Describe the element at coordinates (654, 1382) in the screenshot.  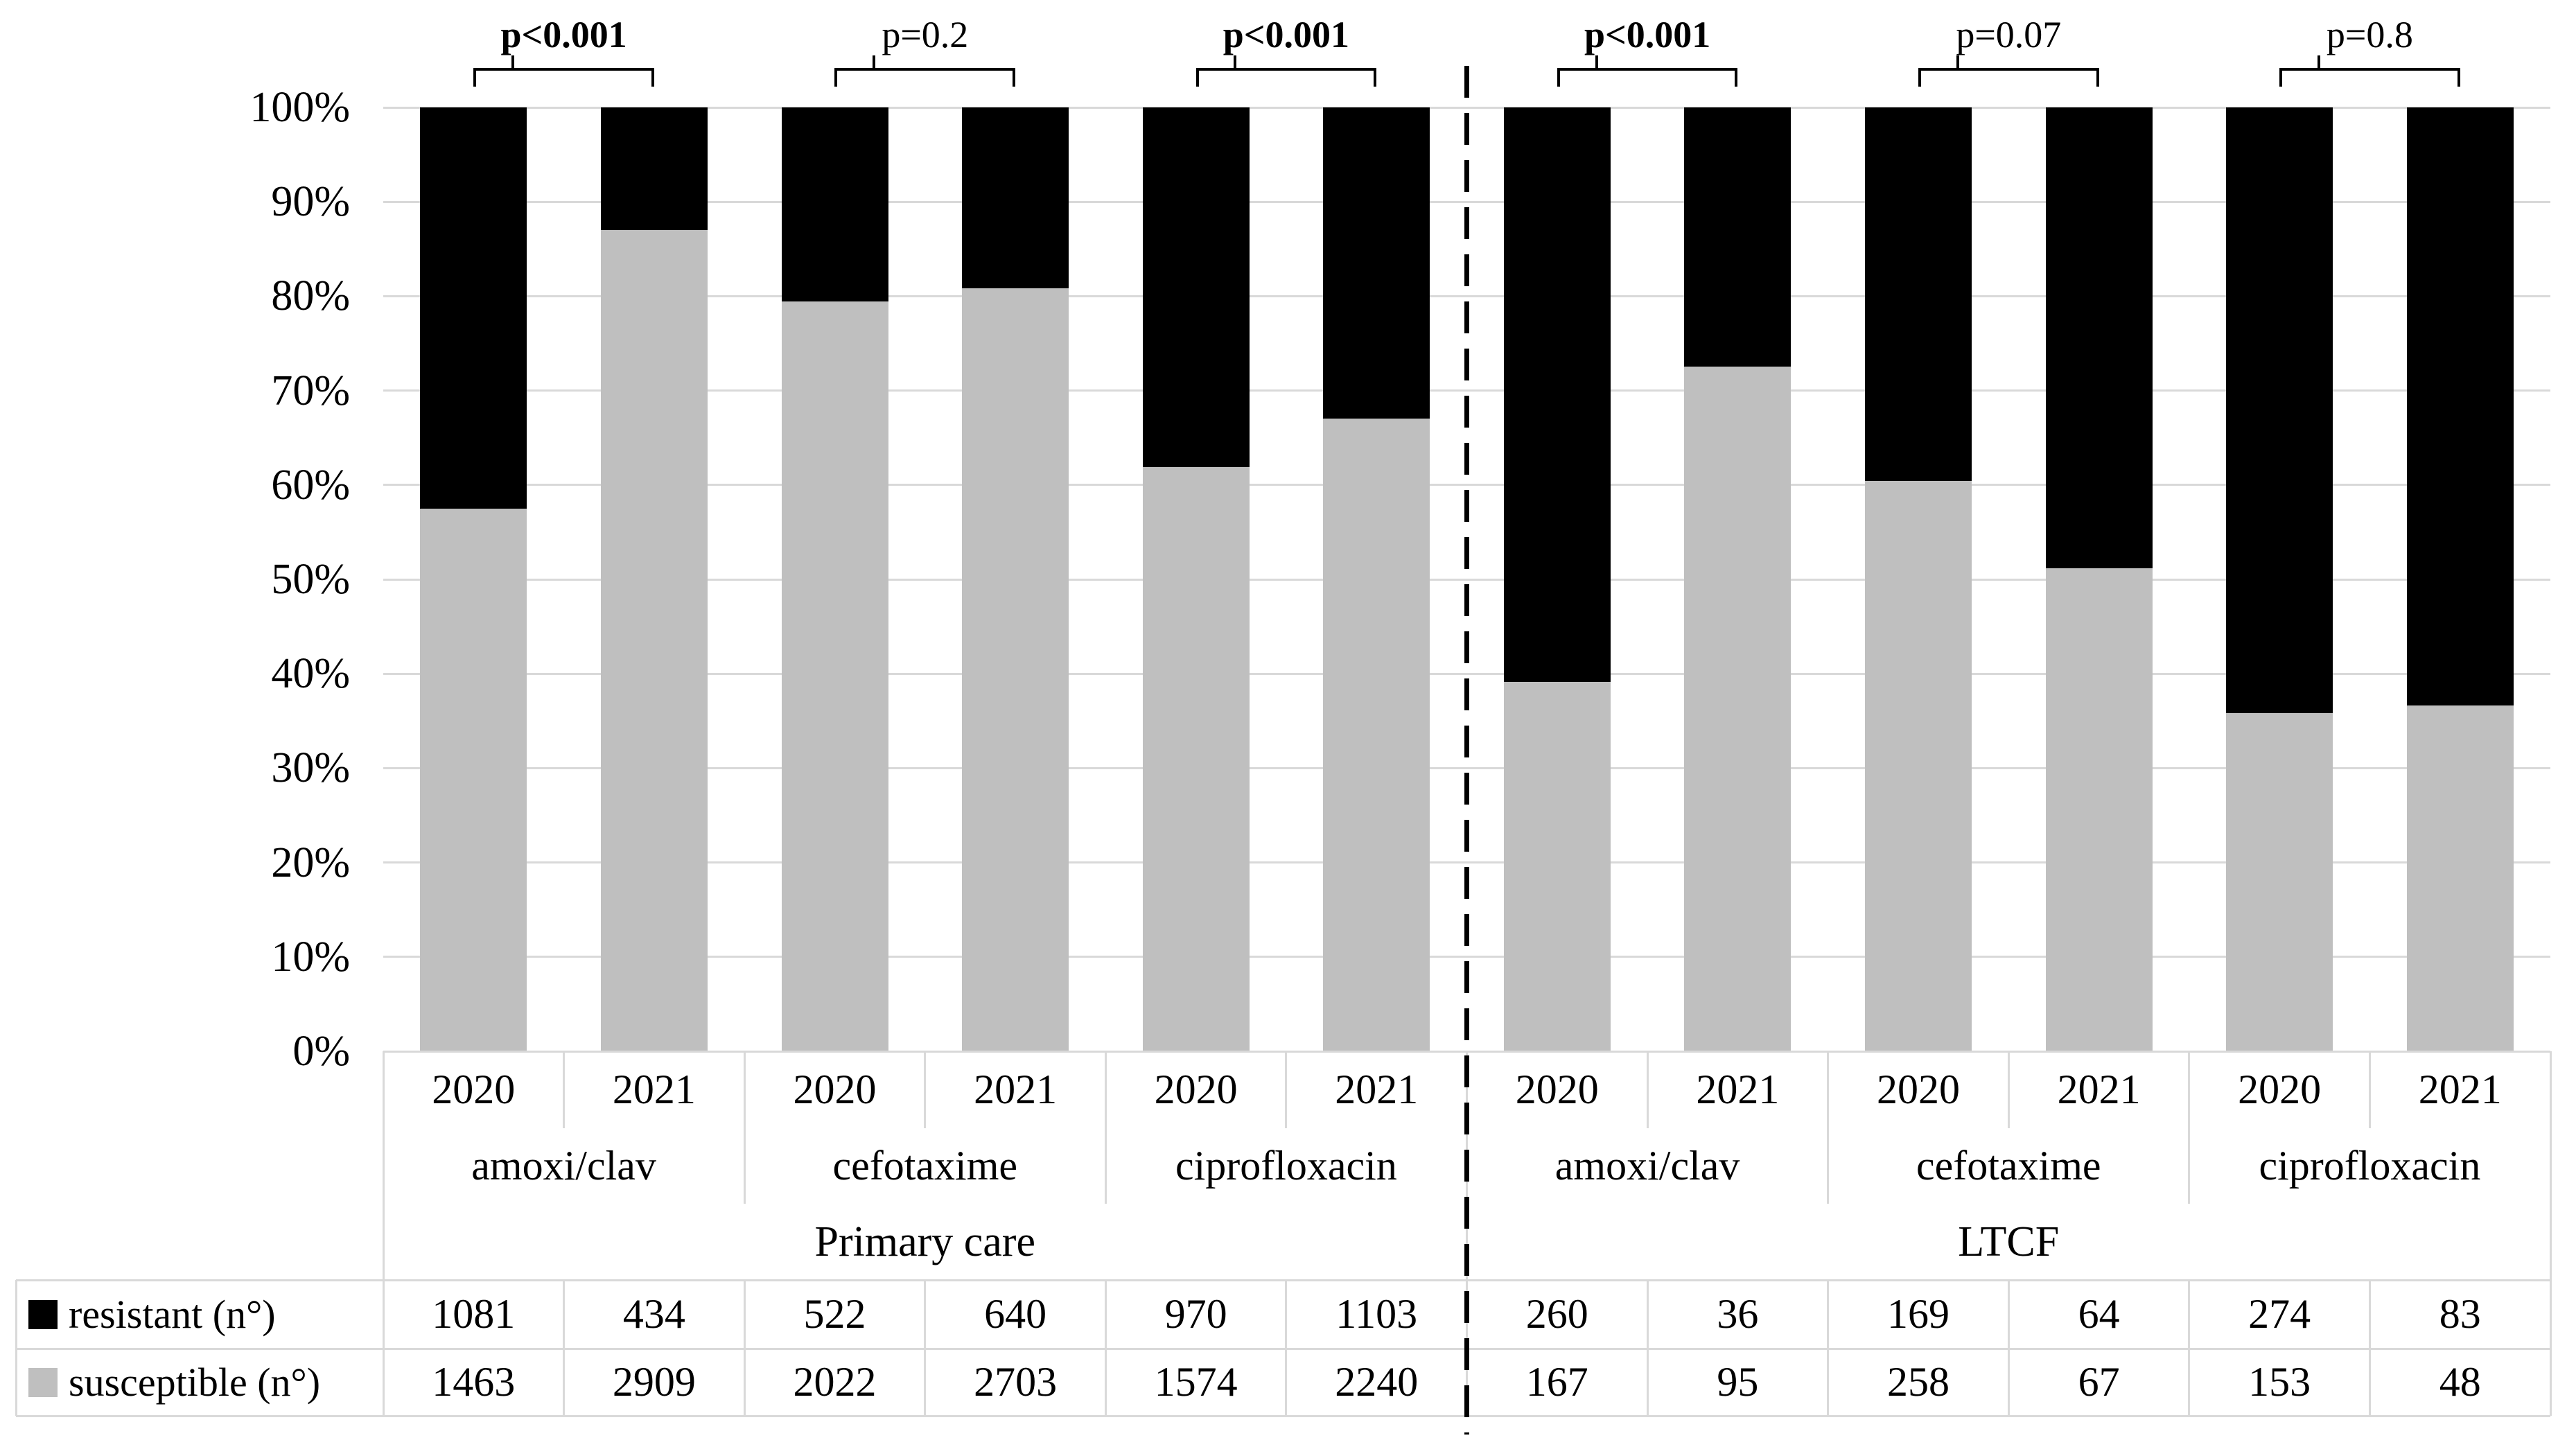
I see `susceptible-count-cell: 2909` at that location.